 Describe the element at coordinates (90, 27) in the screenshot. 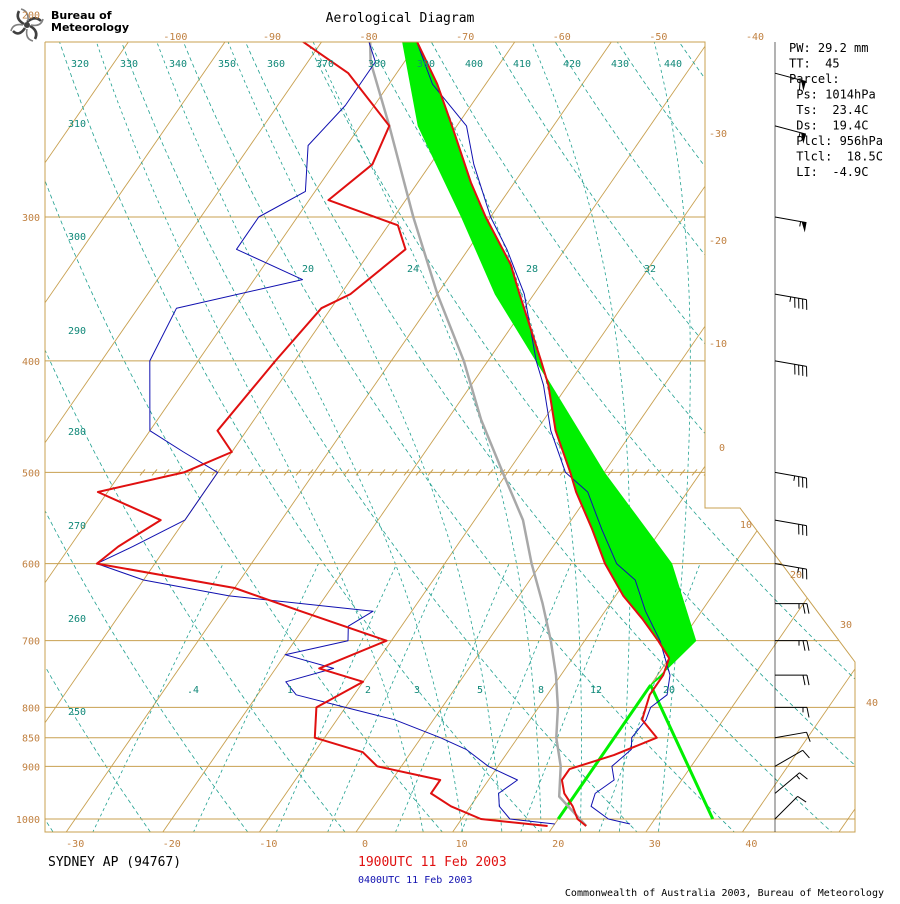

I see `org-name-line2: Meteorology` at that location.